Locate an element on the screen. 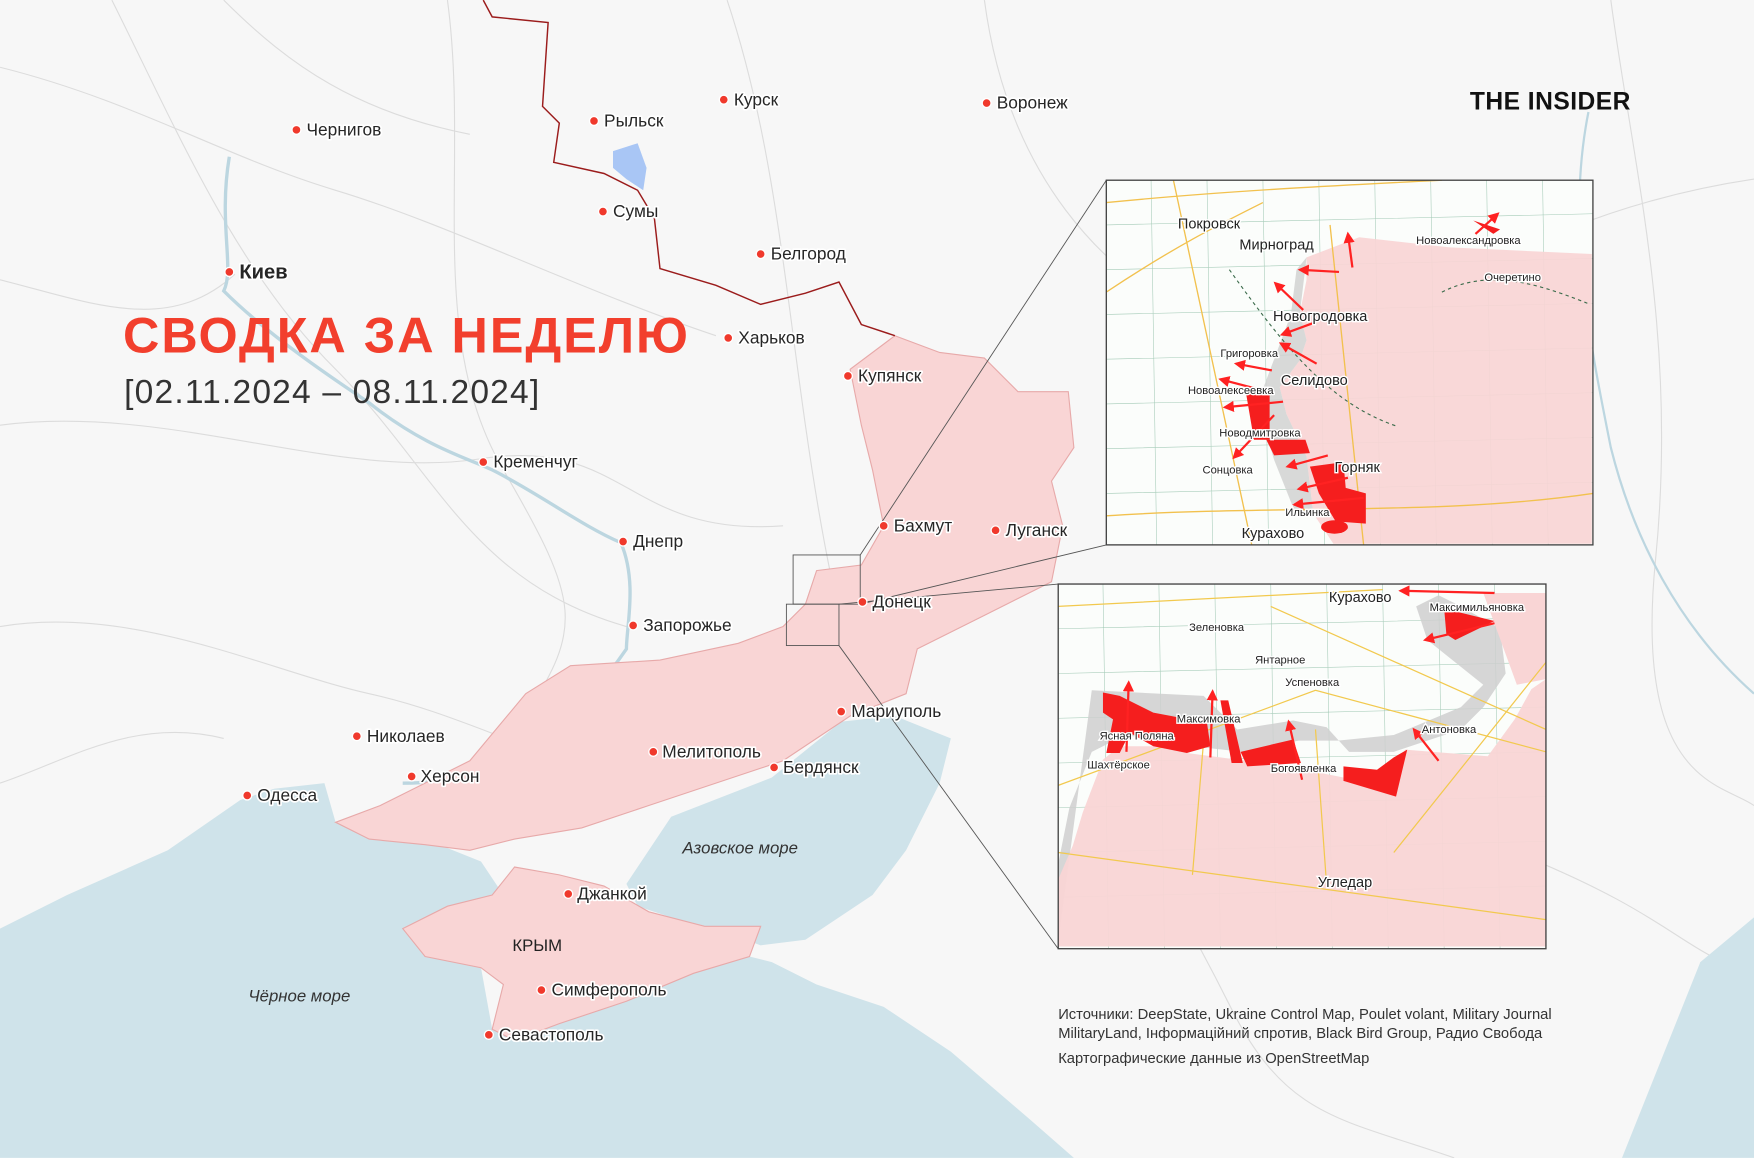 This screenshot has width=1754, height=1158. place-ilyinka: Ильинка is located at coordinates (1307, 513).